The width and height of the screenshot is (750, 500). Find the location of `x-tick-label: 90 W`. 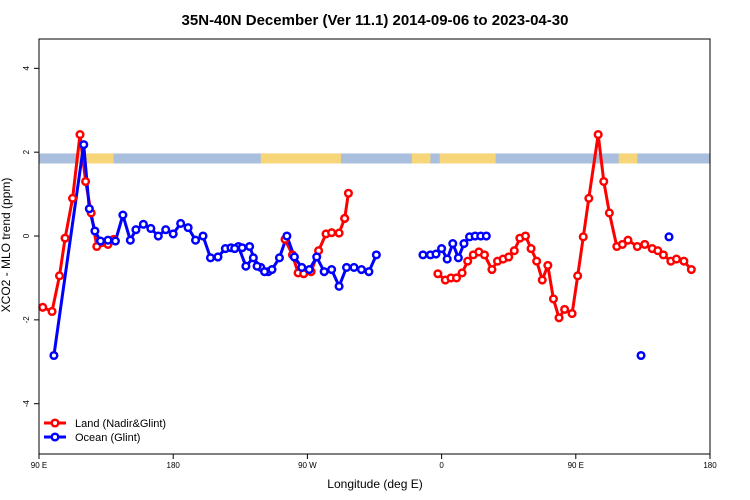

x-tick-label: 90 W is located at coordinates (307, 465).